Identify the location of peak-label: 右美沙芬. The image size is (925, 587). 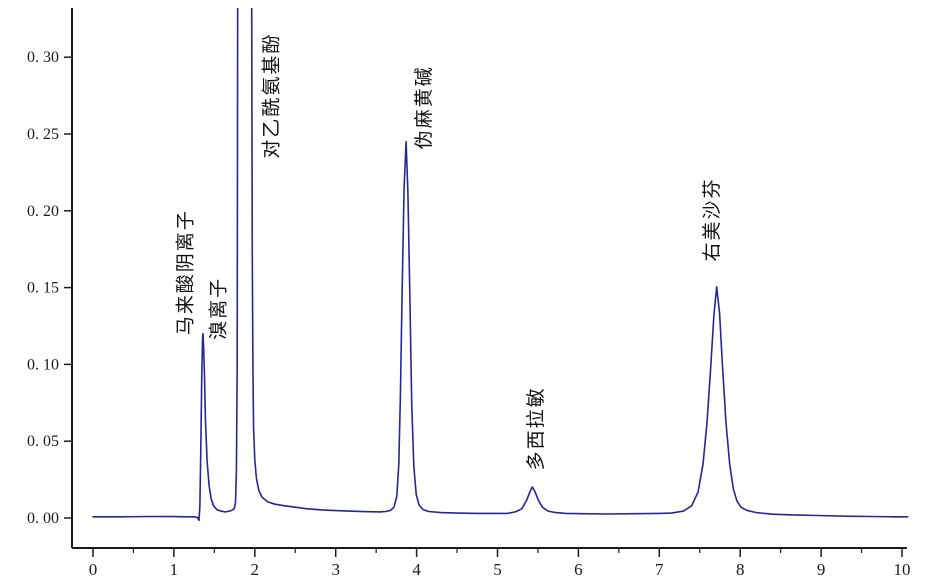
(712, 219).